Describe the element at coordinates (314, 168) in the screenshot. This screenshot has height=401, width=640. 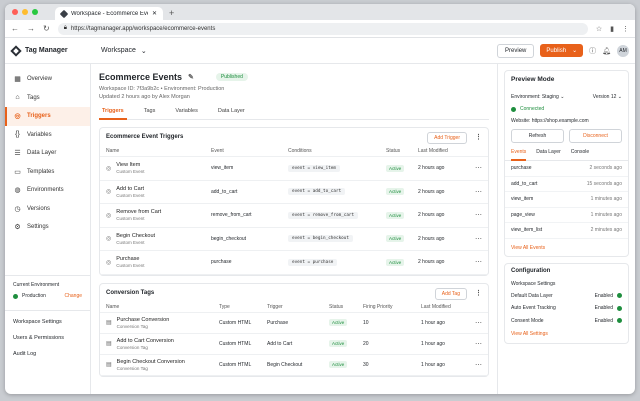
I see `condition-chip: event = view_item` at that location.